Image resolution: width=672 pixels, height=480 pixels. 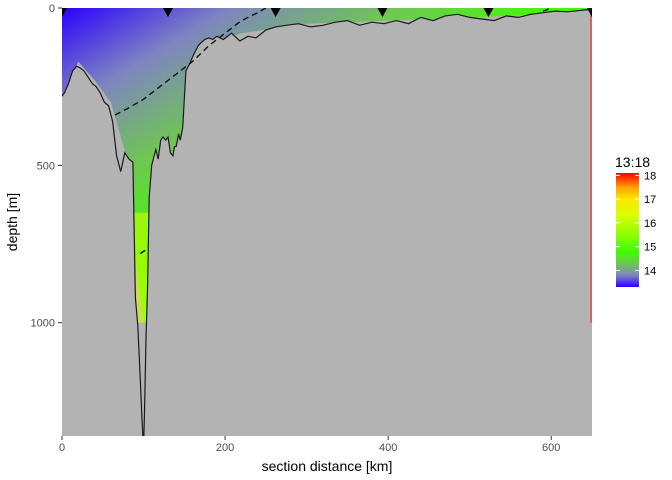 I want to click on y-axis: 0 500 1000, so click(x=46, y=166).